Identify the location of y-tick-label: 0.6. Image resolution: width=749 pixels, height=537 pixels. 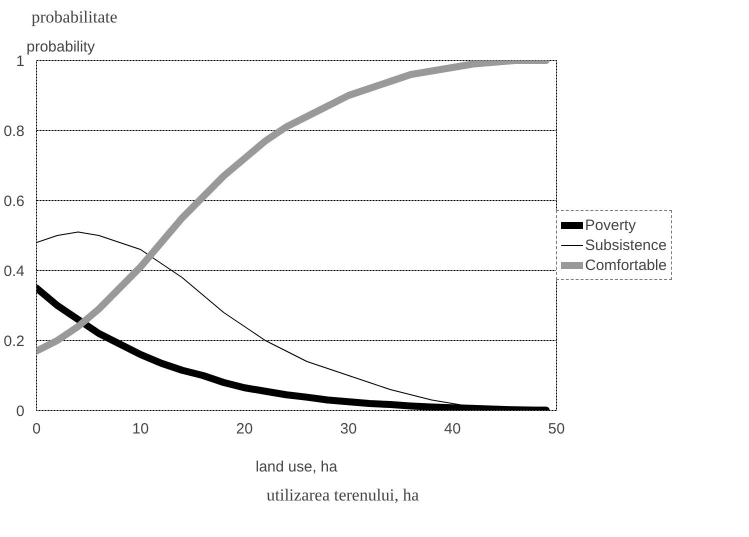
(14, 201).